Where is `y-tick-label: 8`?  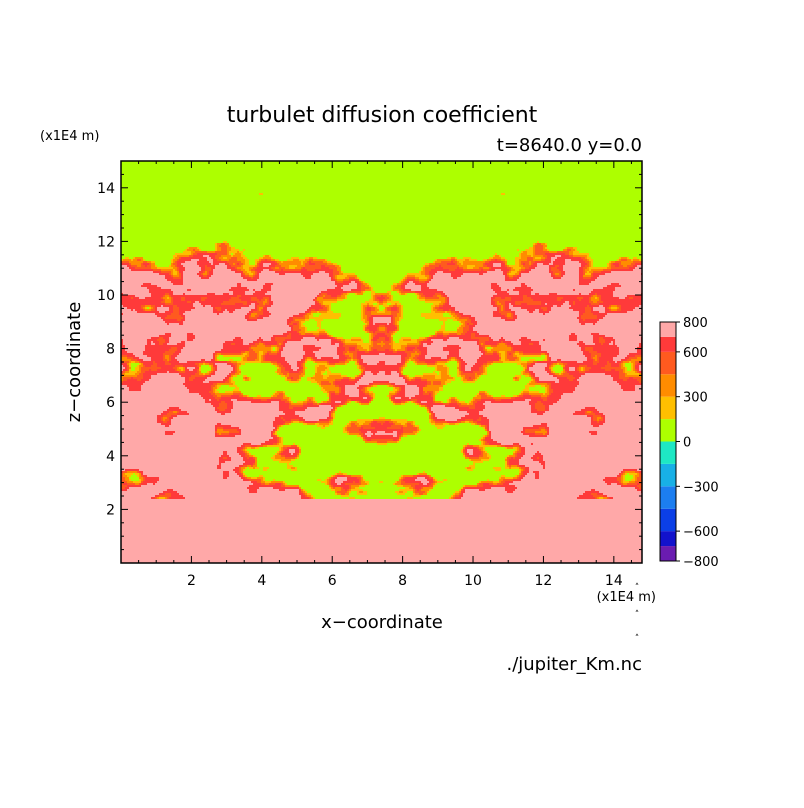
y-tick-label: 8 is located at coordinates (110, 350).